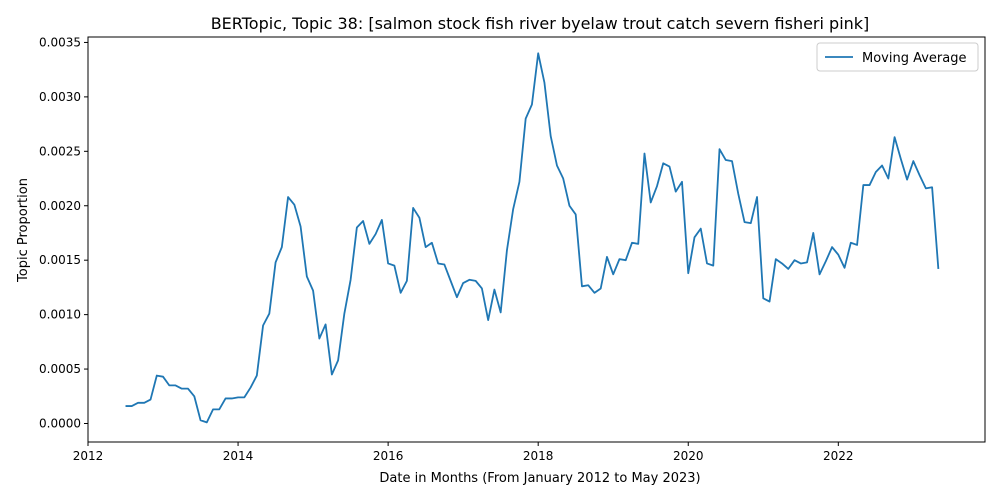 This screenshot has width=1000, height=500. I want to click on y-axis-label: Topic Proportion, so click(23, 230).